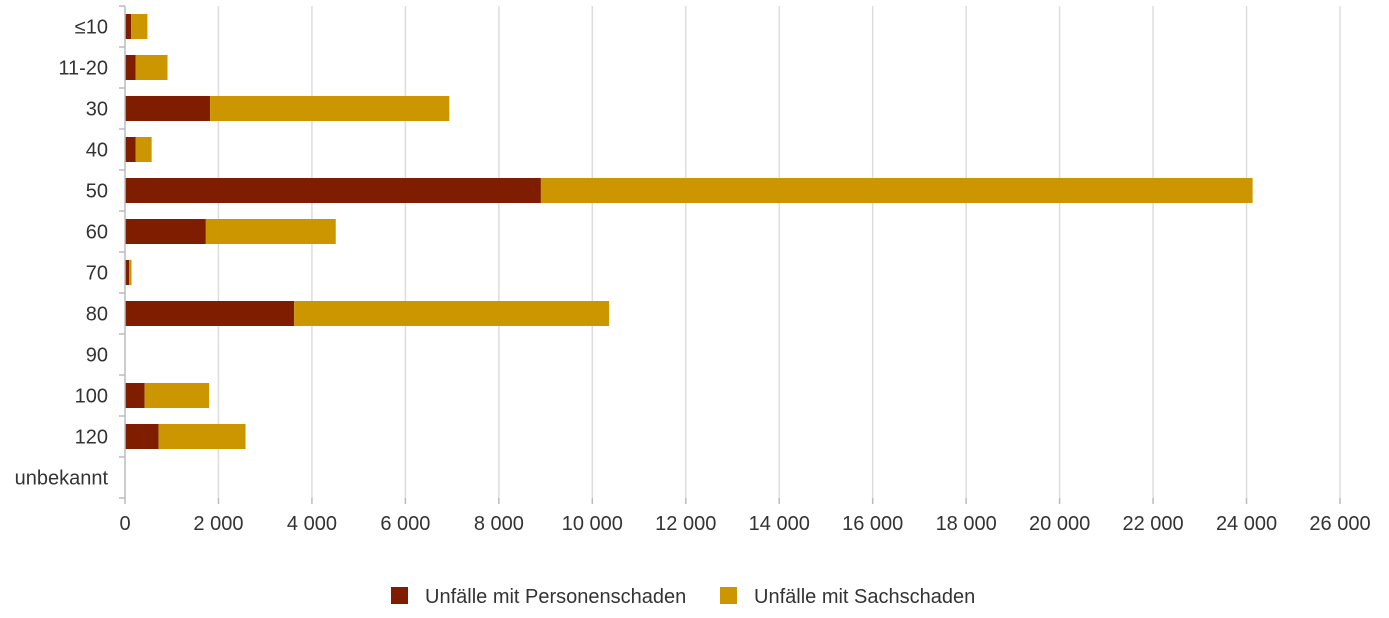 The image size is (1389, 618). Describe the element at coordinates (97, 151) in the screenshot. I see `y-category-label: 40` at that location.